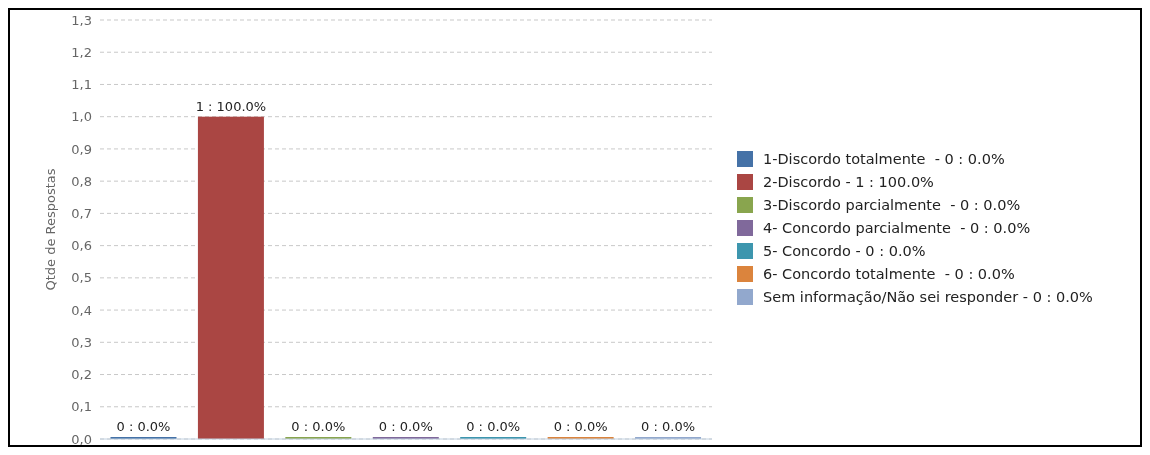 The width and height of the screenshot is (1150, 455). Describe the element at coordinates (848, 181) in the screenshot. I see `legend-label: 2-Discordo - 1 : 100.0%` at that location.